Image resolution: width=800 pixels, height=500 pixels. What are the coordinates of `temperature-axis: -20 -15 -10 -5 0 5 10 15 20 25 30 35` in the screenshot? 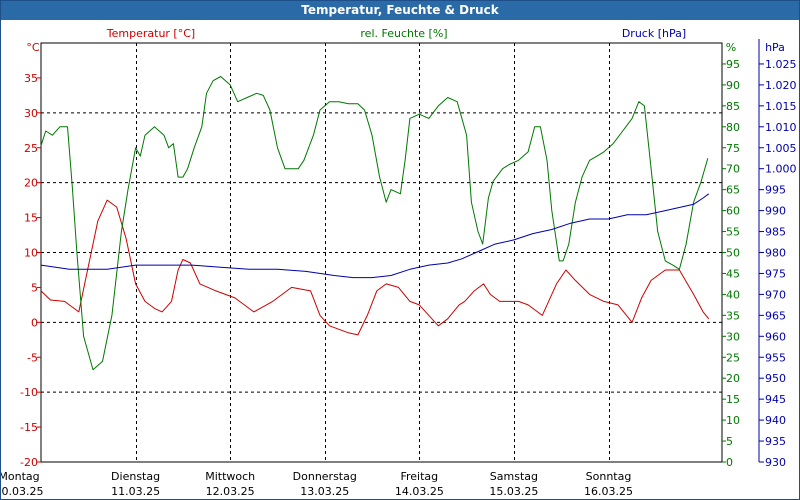 It's located at (30, 270).